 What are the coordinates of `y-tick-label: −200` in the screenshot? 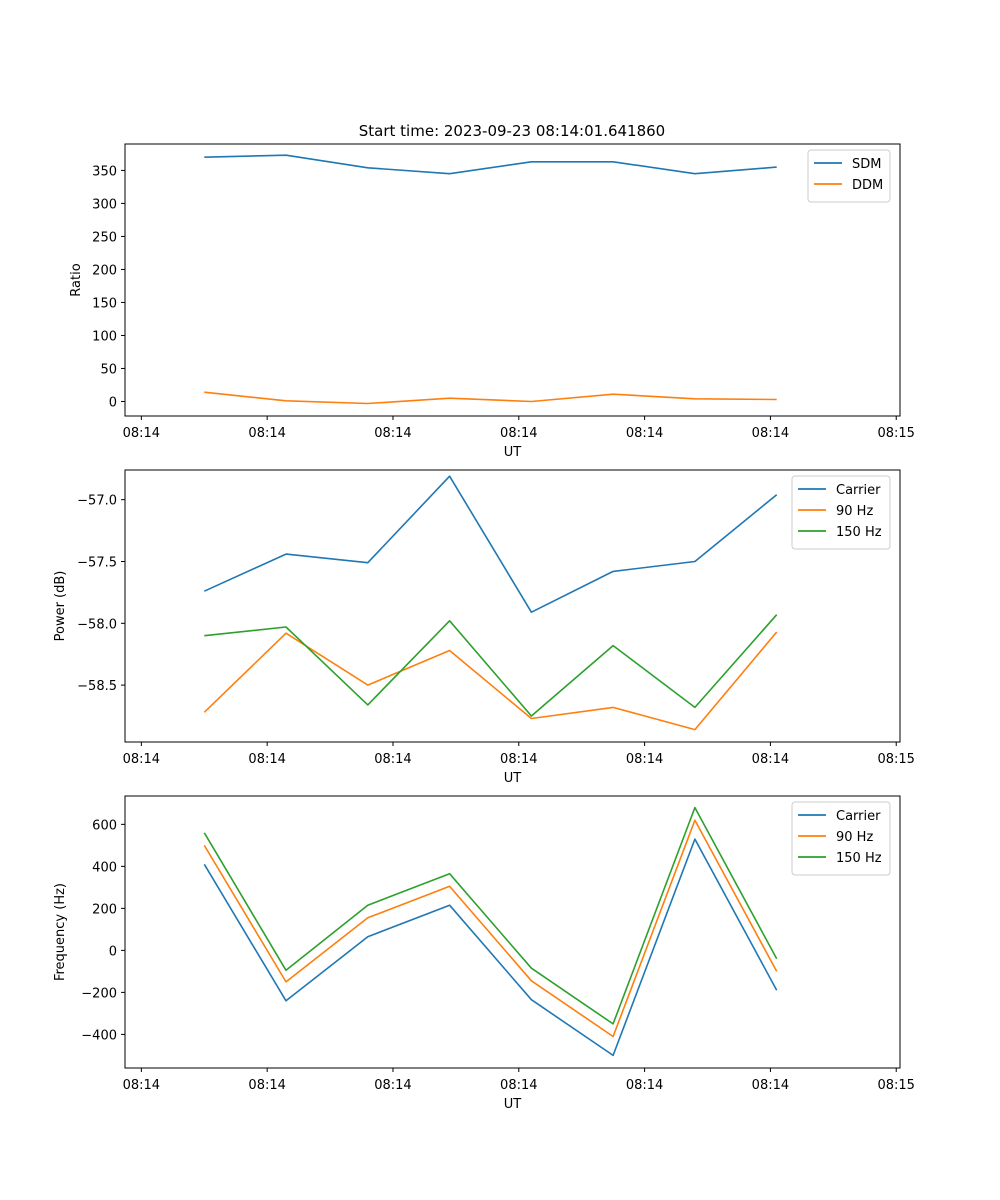 It's located at (99, 993).